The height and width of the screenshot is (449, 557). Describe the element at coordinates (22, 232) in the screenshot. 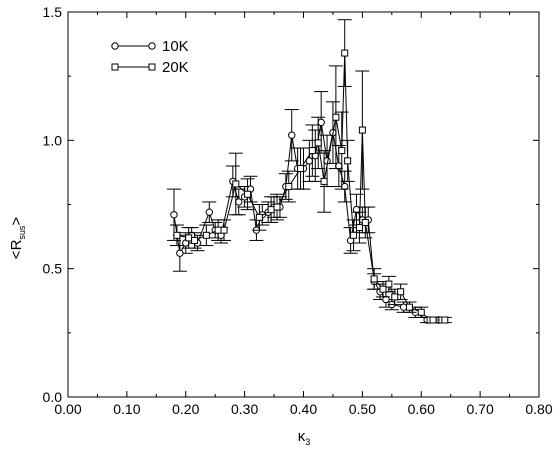

I see `y-axis-label-subscript: sus` at that location.